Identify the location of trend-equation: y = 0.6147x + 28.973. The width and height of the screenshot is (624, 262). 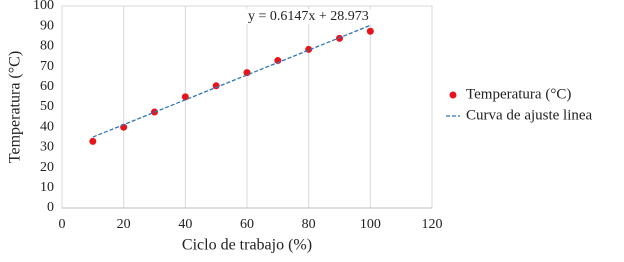
(308, 16).